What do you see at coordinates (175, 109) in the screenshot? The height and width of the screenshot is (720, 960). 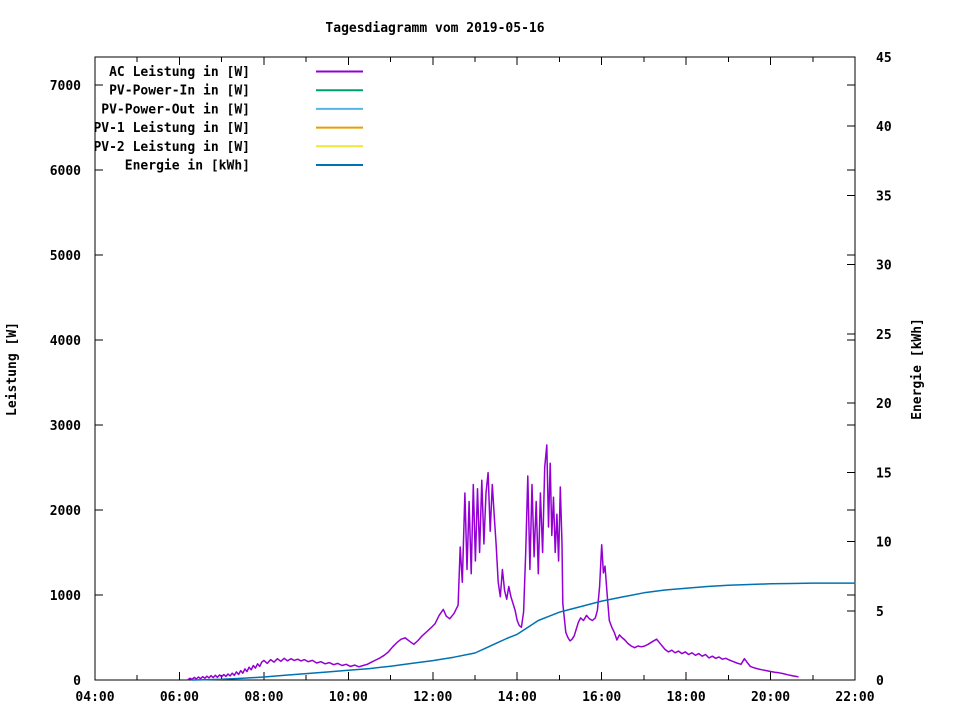 I see `legend-label: PV-Power-Out in [W]` at bounding box center [175, 109].